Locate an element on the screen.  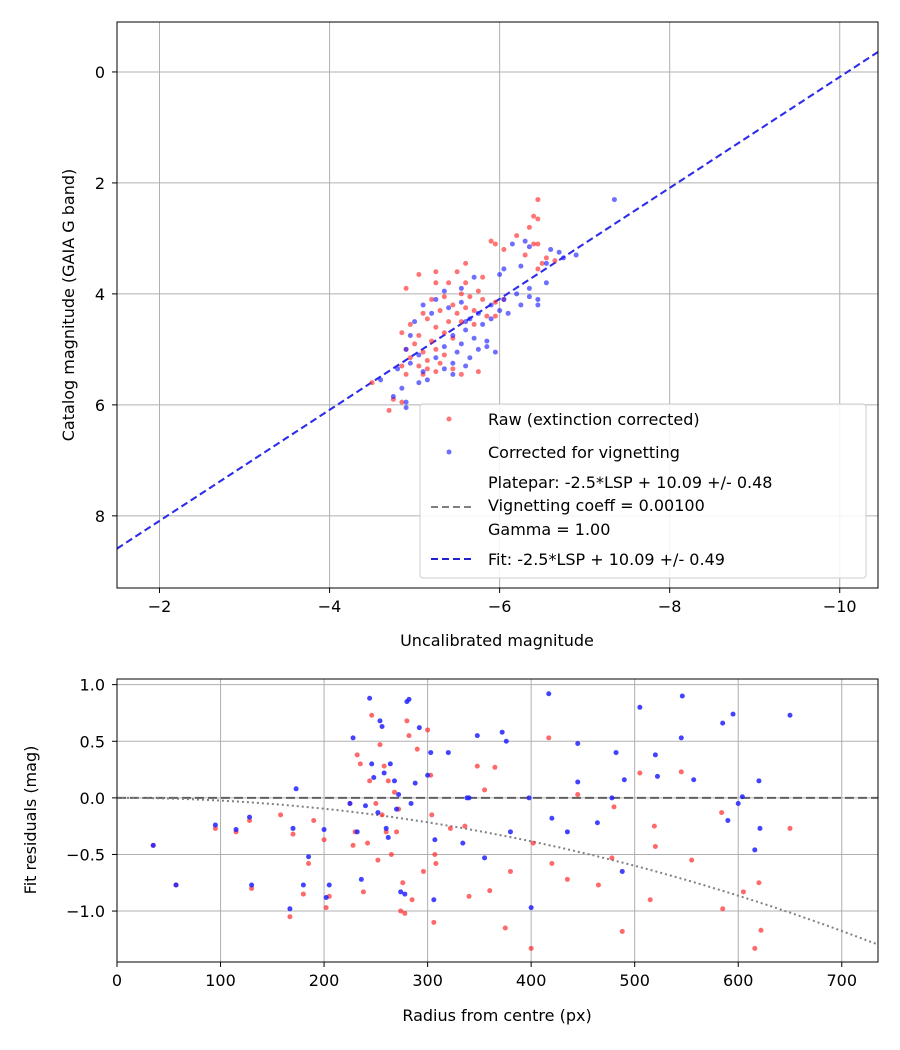
top-x-tick-label: −10 is located at coordinates (840, 606).